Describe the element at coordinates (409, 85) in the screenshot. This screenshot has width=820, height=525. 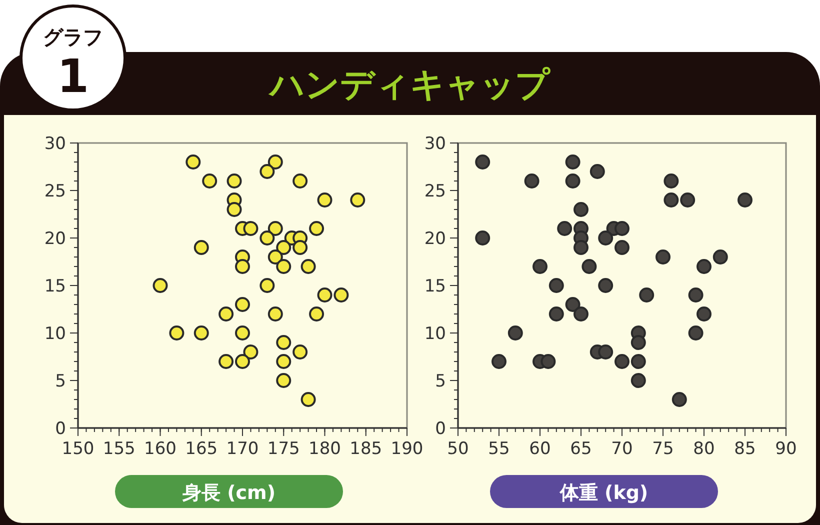
I see `chart-title: ハンディキャップ` at that location.